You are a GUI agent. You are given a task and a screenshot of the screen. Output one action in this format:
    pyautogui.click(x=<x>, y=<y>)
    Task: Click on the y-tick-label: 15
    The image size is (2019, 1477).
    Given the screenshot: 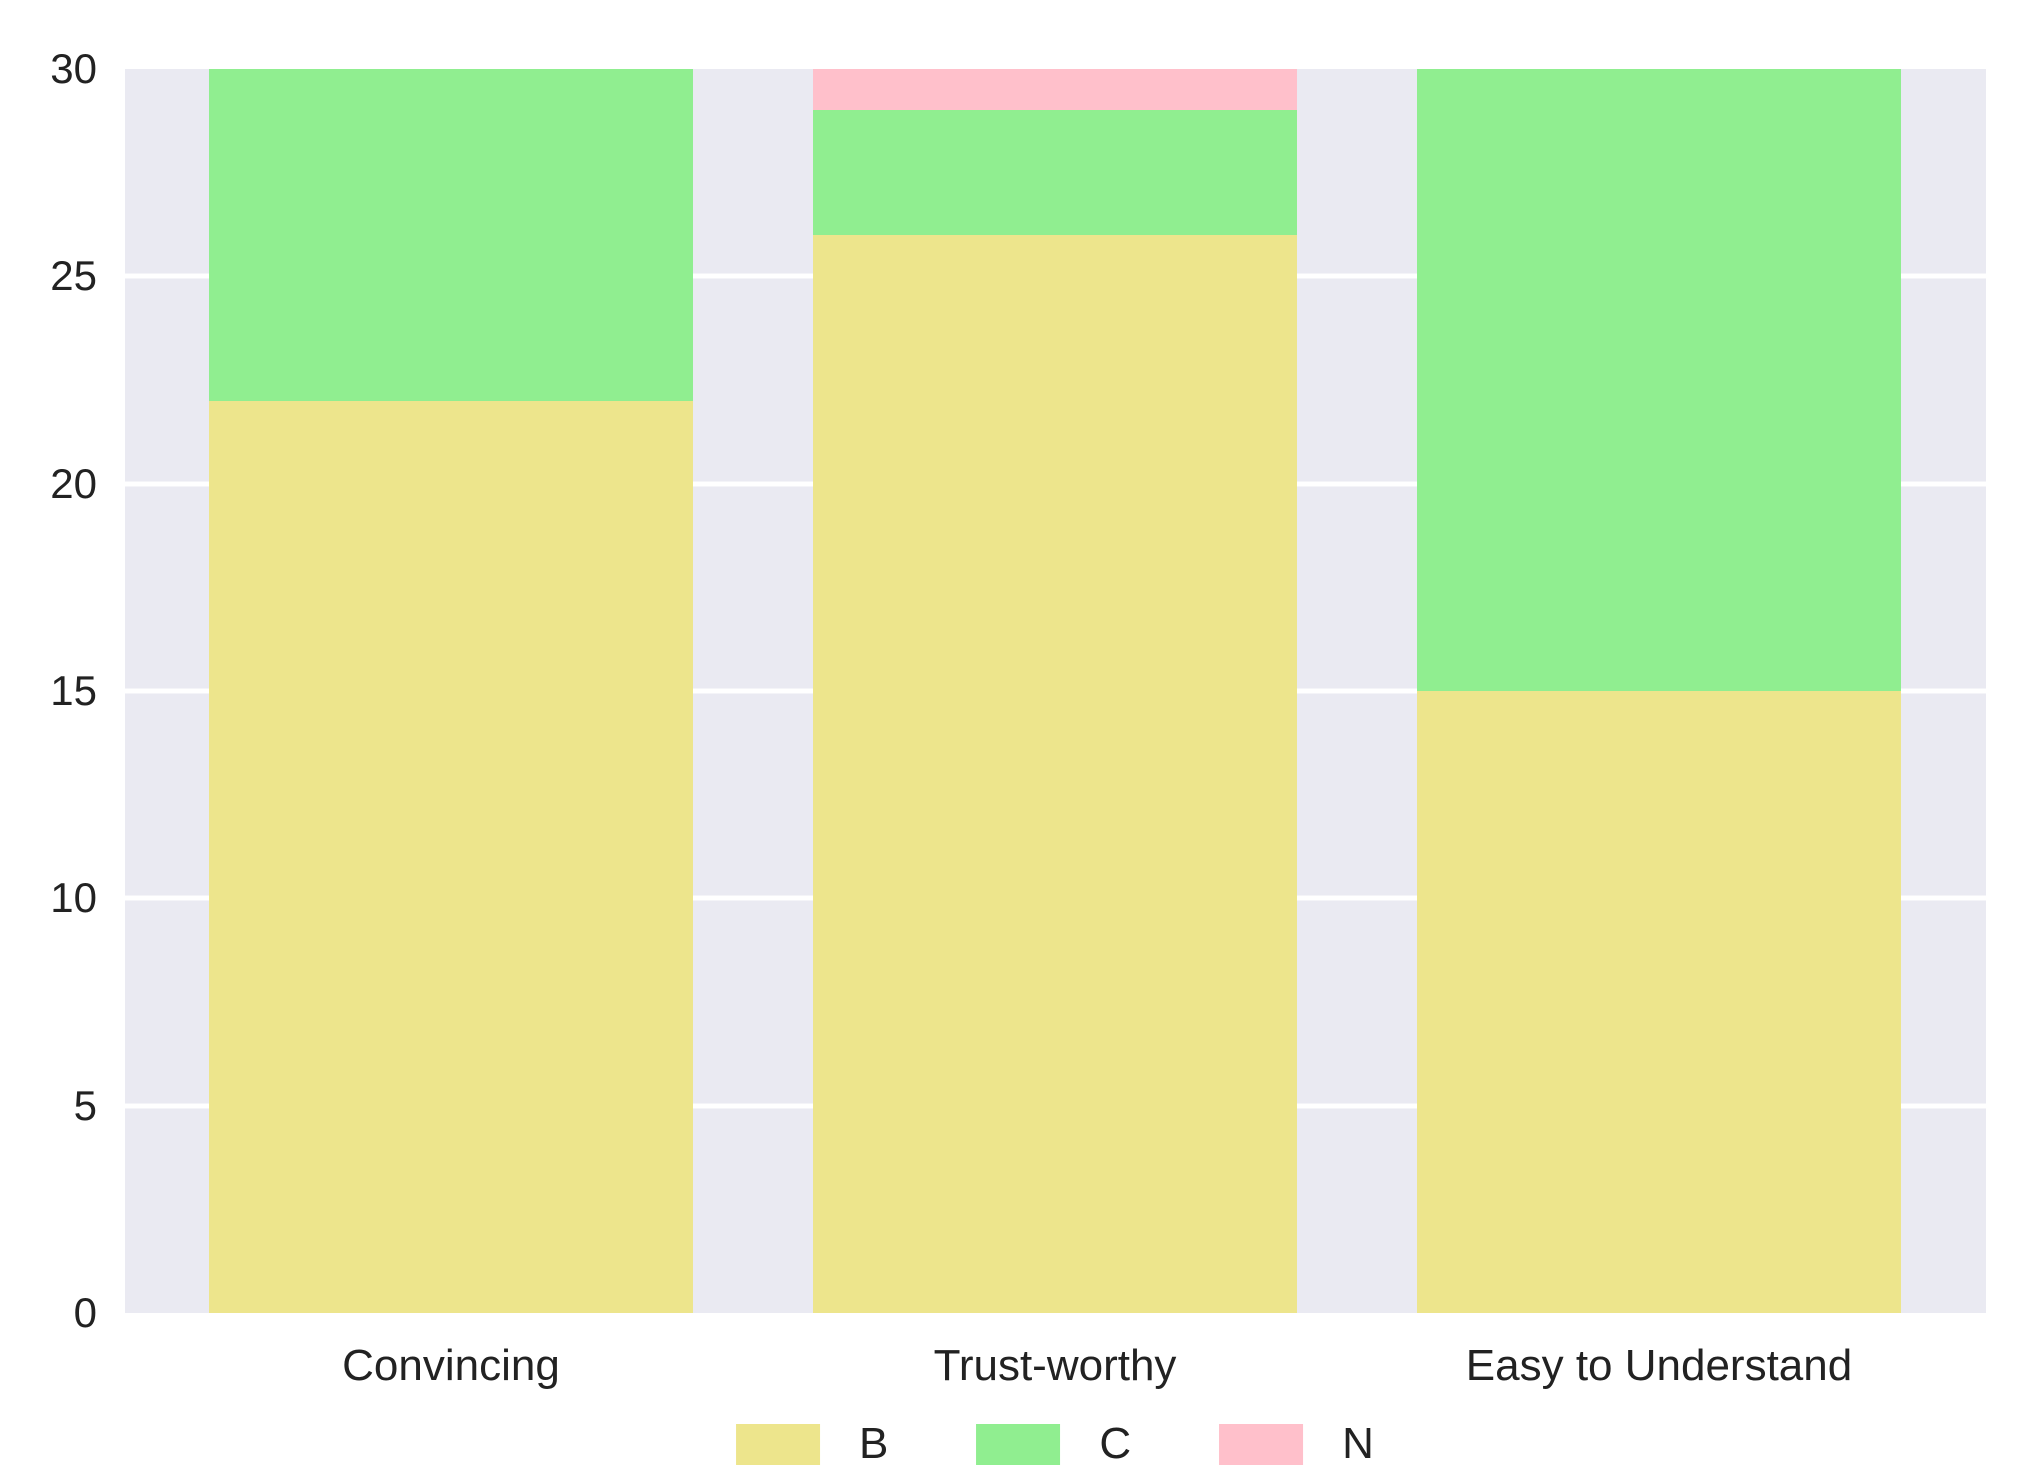 What is the action you would take?
    pyautogui.click(x=73, y=690)
    